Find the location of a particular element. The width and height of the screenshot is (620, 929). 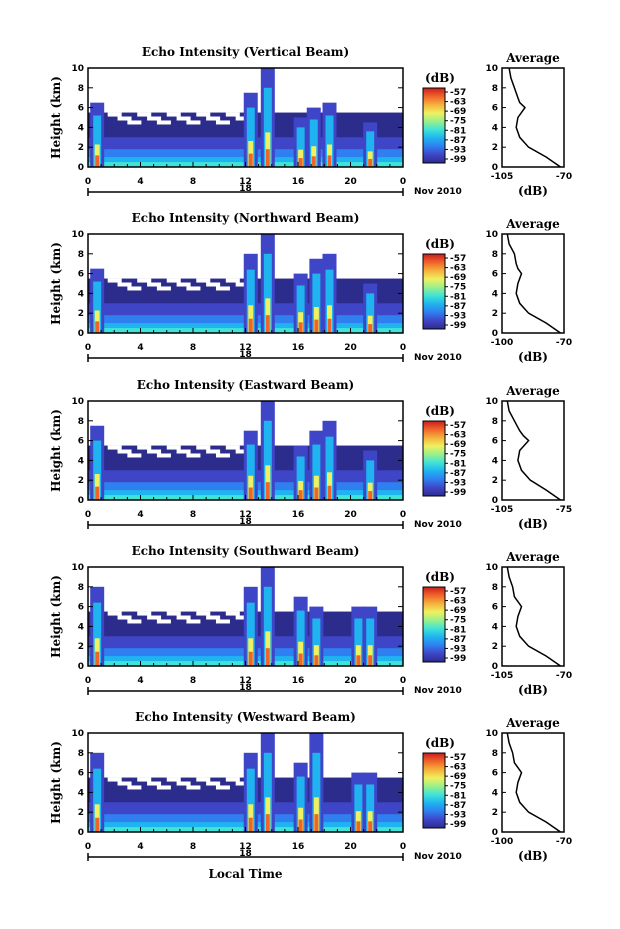

colorbar-tick-label: -75 is located at coordinates (458, 455).